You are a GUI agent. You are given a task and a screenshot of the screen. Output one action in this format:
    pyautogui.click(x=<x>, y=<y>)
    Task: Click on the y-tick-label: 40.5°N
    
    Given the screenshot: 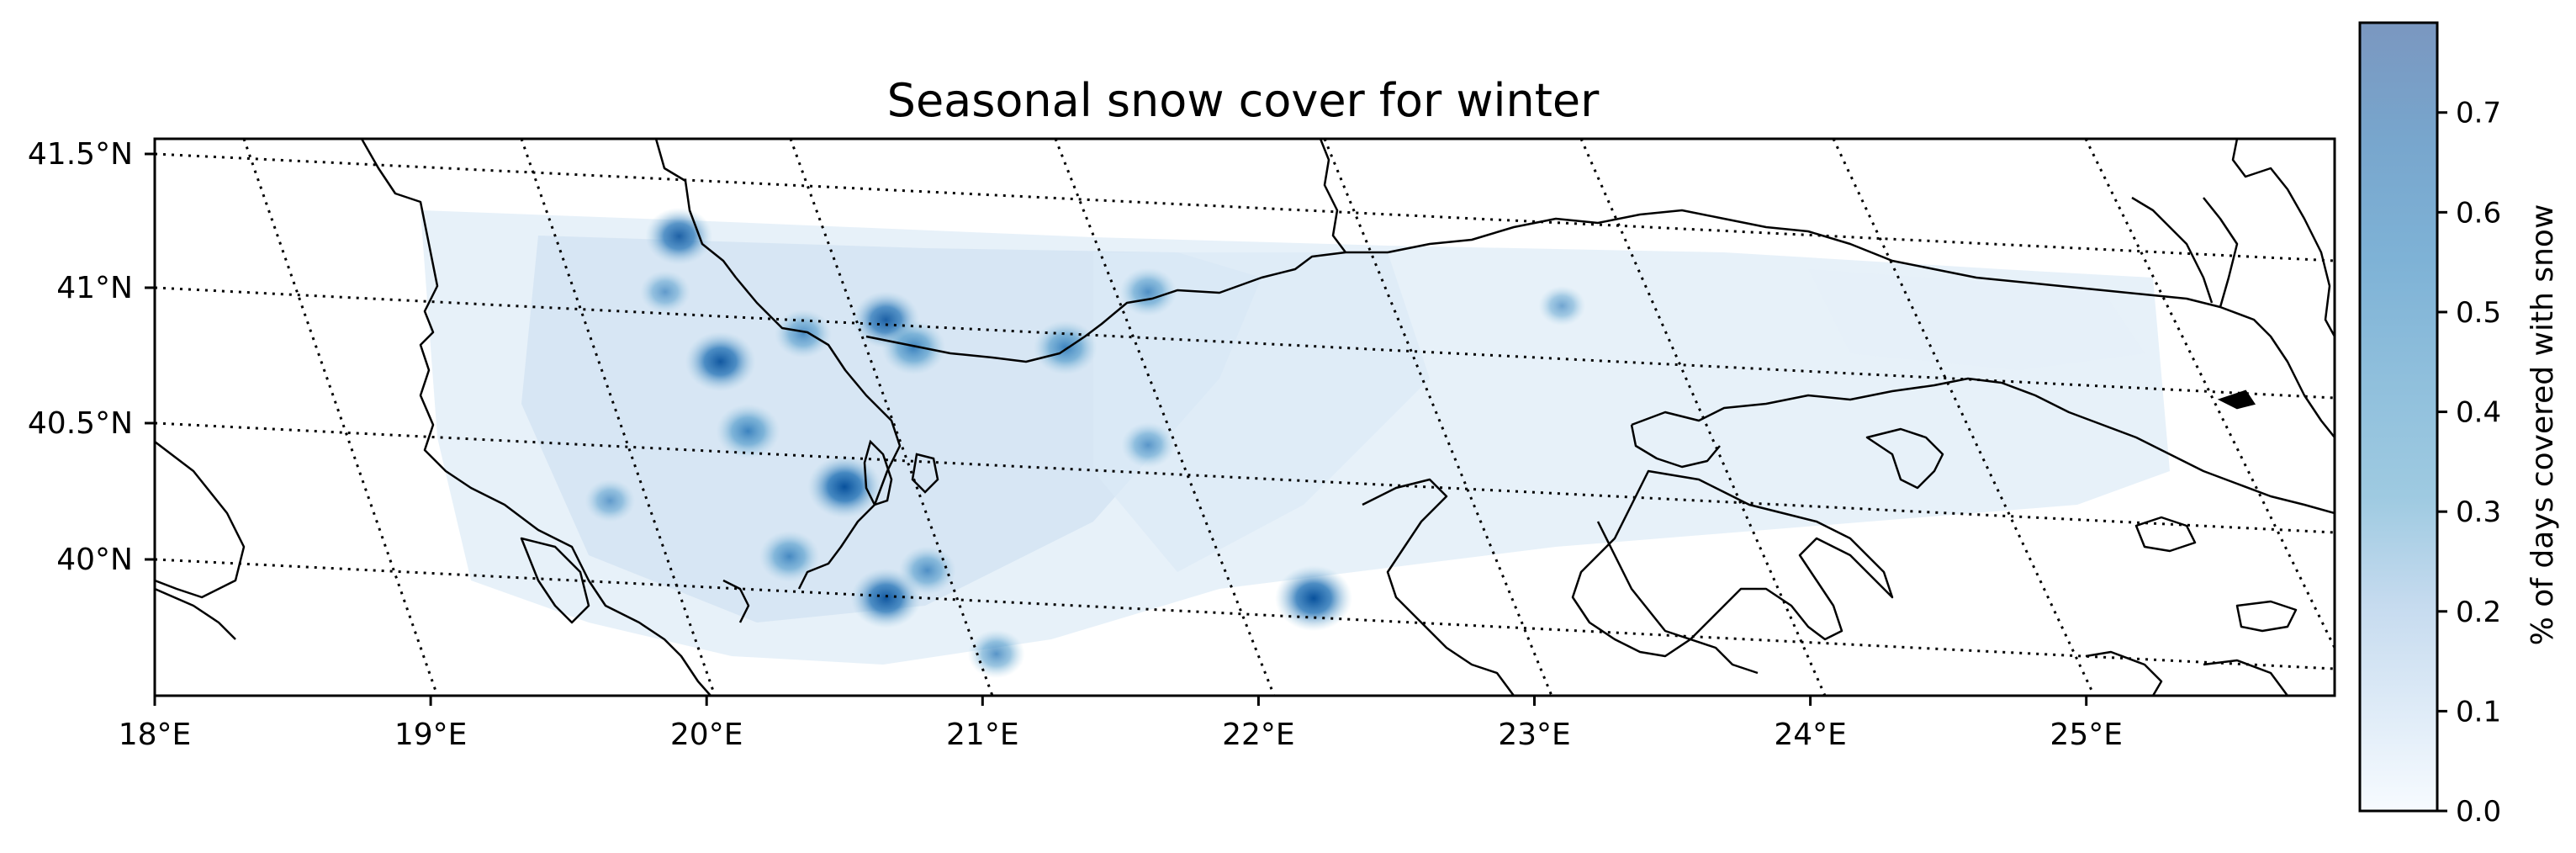 What is the action you would take?
    pyautogui.click(x=80, y=423)
    